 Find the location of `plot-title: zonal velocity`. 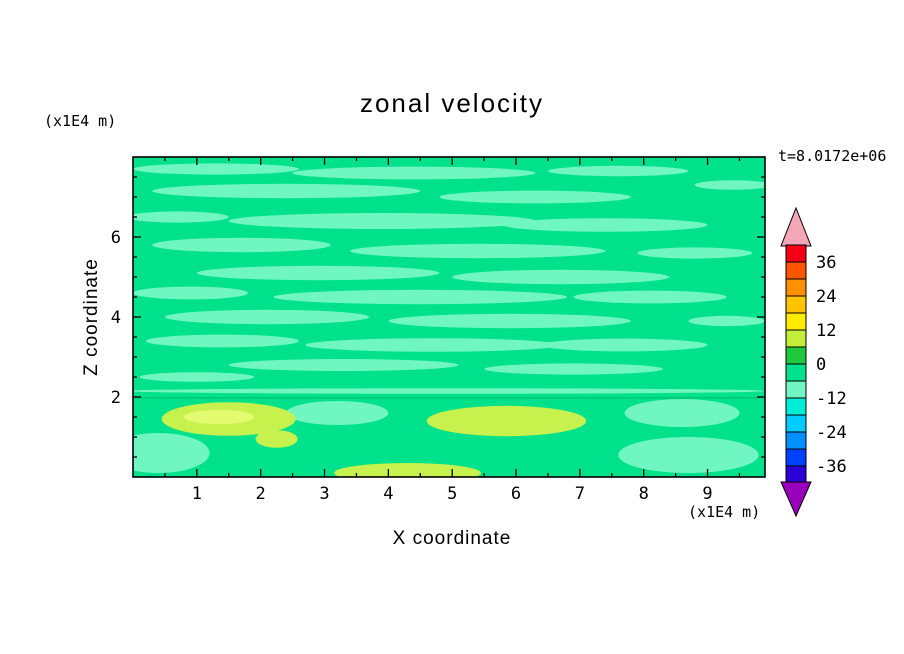

plot-title: zonal velocity is located at coordinates (452, 103).